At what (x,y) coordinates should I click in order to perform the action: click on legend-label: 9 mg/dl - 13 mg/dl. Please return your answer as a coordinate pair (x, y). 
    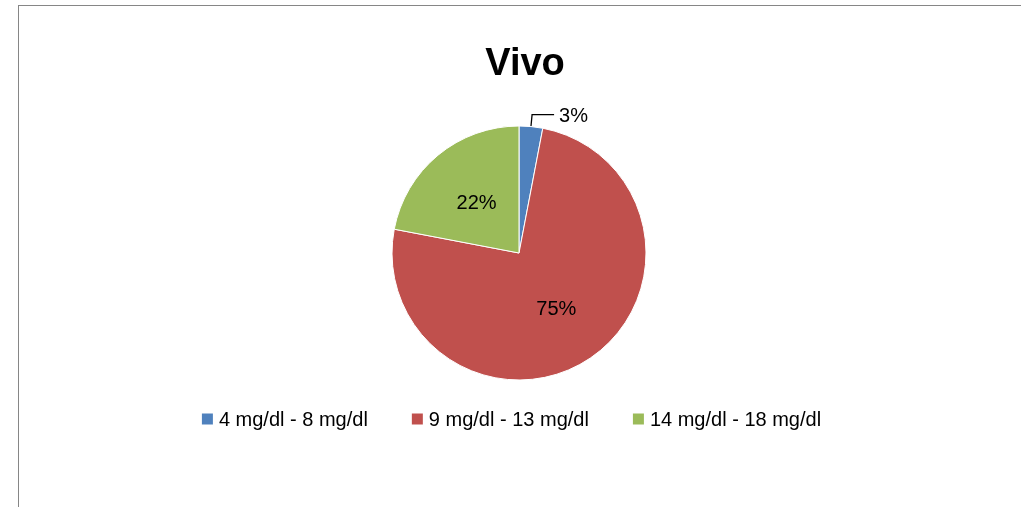
    Looking at the image, I should click on (508, 419).